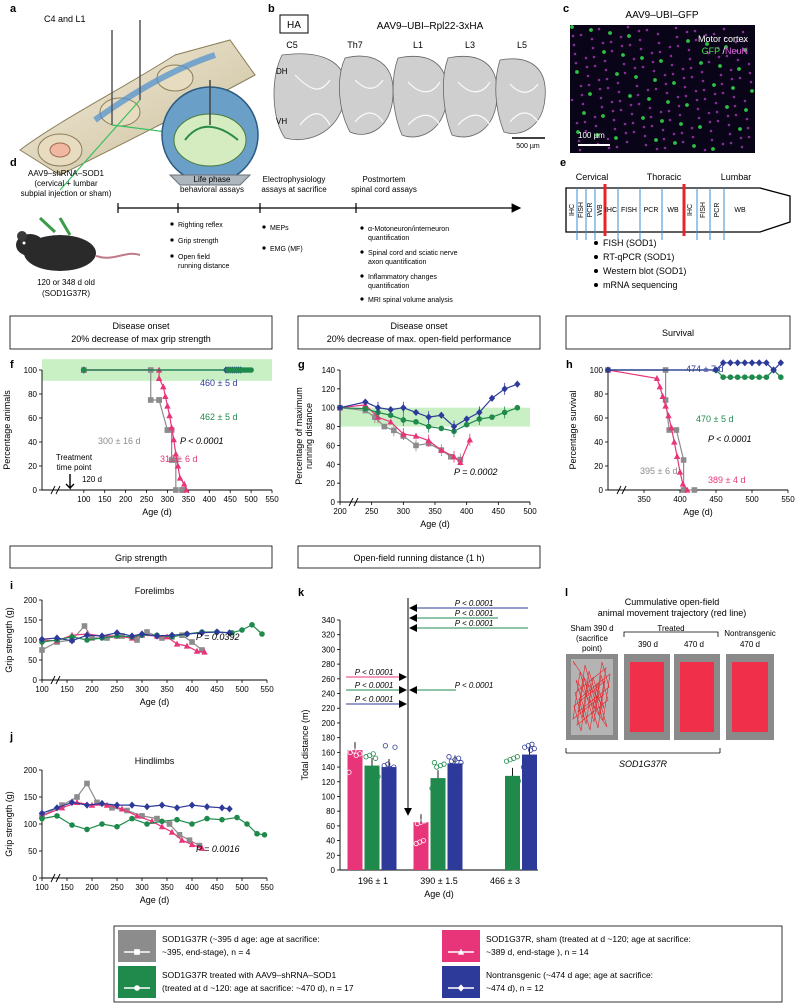 The width and height of the screenshot is (800, 1005). Describe the element at coordinates (572, 210) in the screenshot. I see `segment-label: IHC` at that location.